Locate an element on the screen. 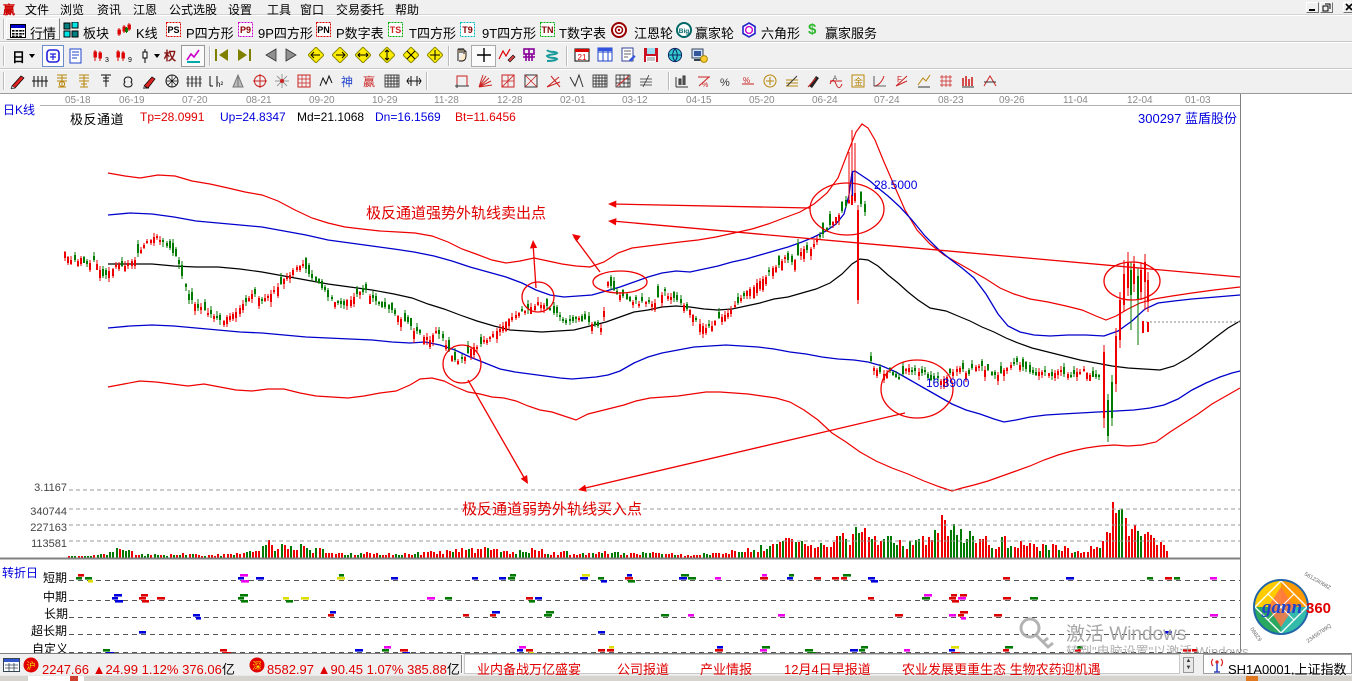 This screenshot has width=1352, height=681. svg-text: 21 is located at coordinates (582, 57).